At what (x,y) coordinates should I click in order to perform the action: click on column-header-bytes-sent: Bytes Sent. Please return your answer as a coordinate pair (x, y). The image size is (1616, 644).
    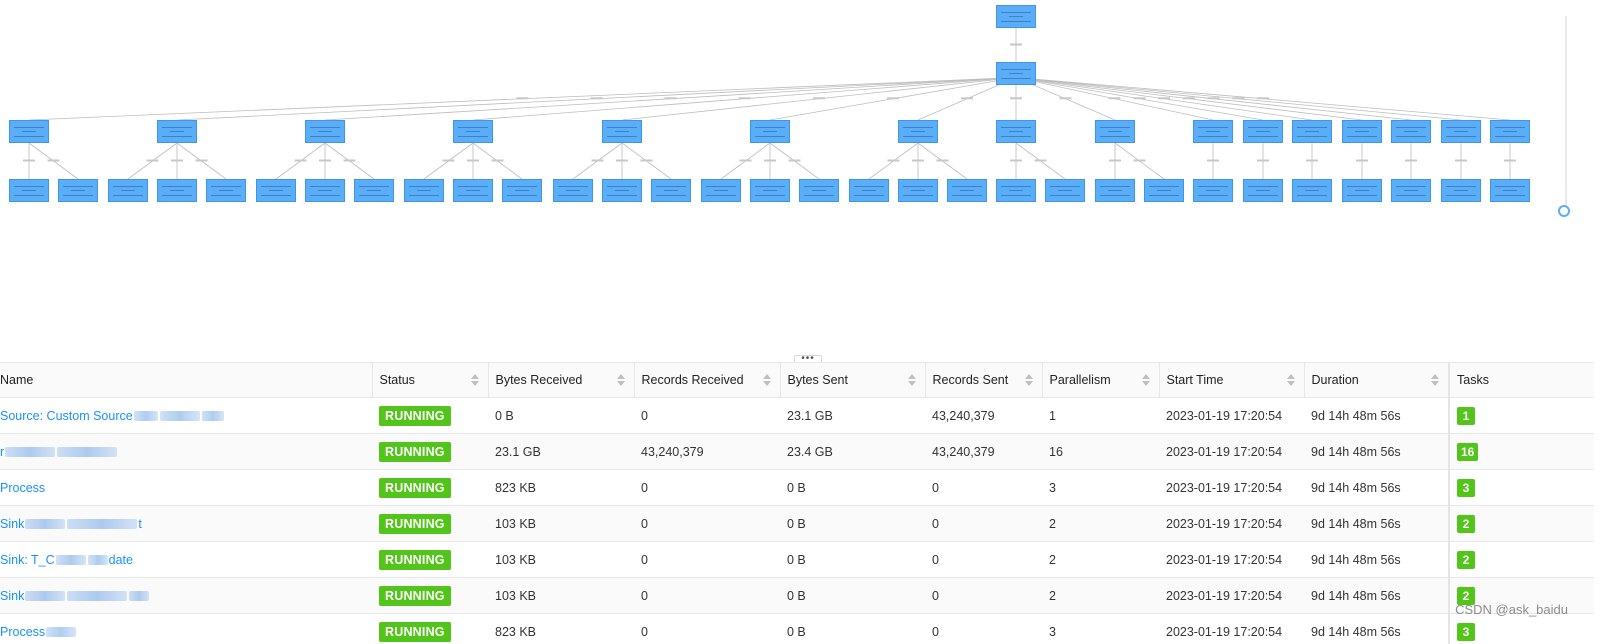
    Looking at the image, I should click on (852, 380).